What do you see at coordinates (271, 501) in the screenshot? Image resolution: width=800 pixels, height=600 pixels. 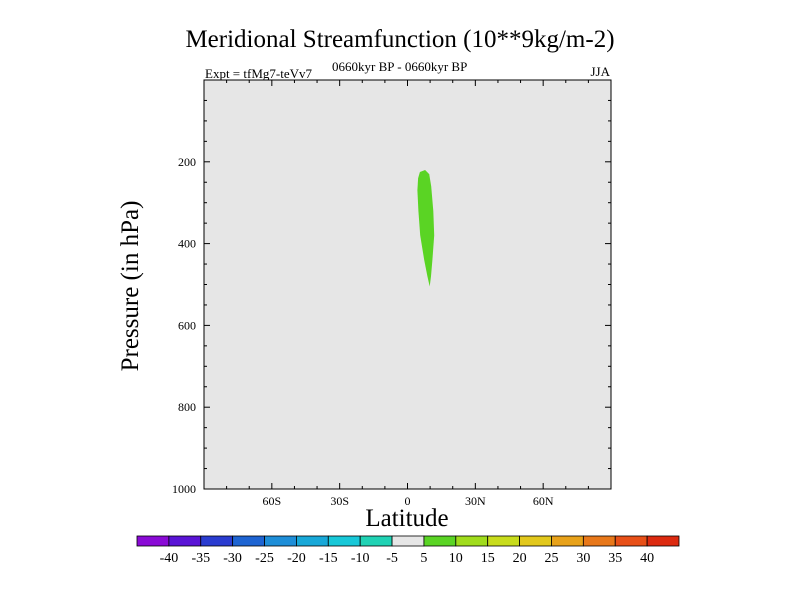 I see `x-tick-label: 60S` at bounding box center [271, 501].